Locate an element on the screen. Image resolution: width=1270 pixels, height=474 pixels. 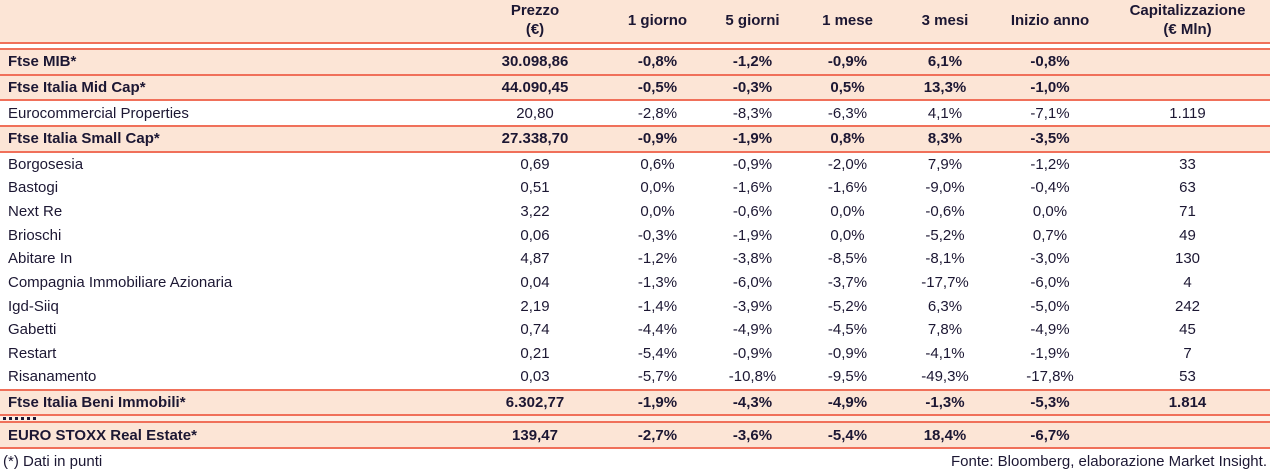
cell-prezzo: 139,47 is located at coordinates (535, 435).